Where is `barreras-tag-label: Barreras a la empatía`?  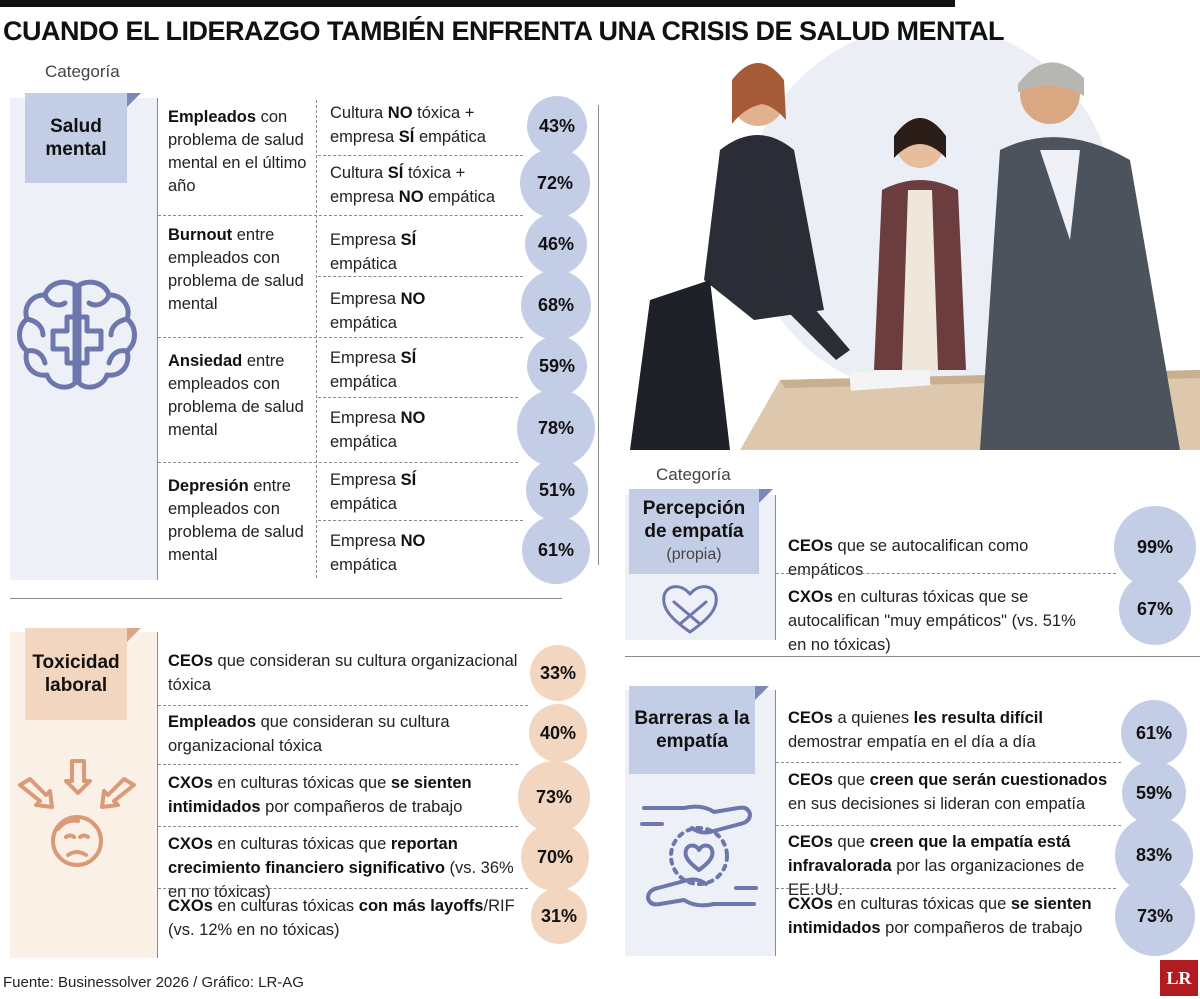
barreras-tag-label: Barreras a la empatía is located at coordinates (692, 730).